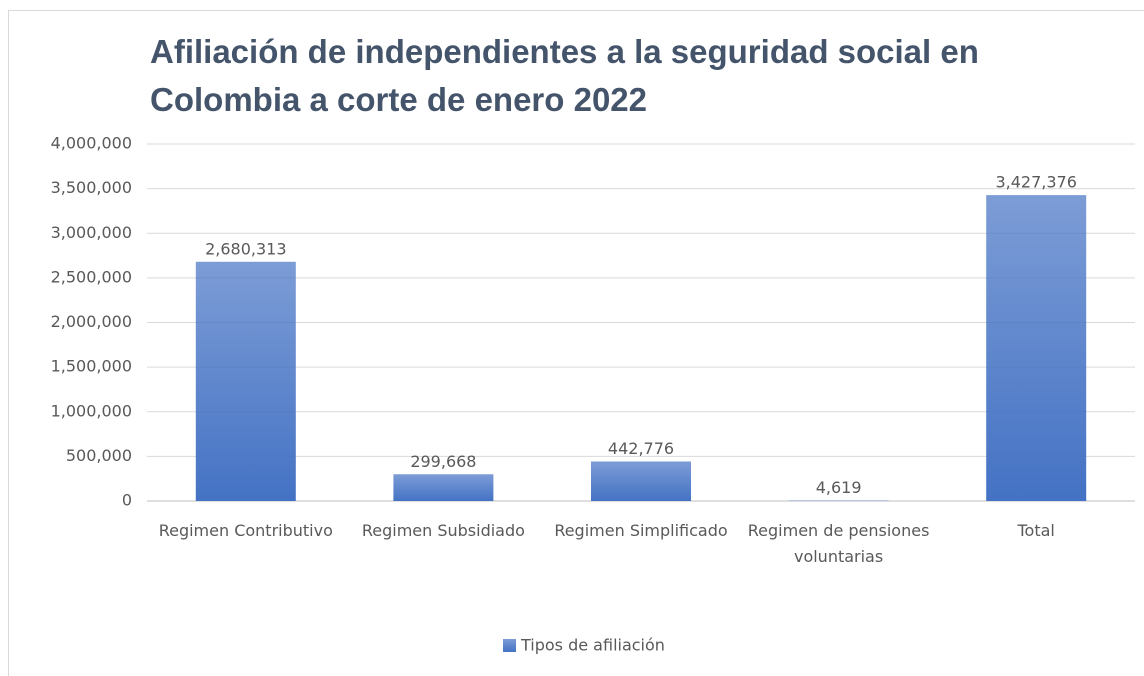  What do you see at coordinates (91, 143) in the screenshot?
I see `y-tick-label: 4,000,000` at bounding box center [91, 143].